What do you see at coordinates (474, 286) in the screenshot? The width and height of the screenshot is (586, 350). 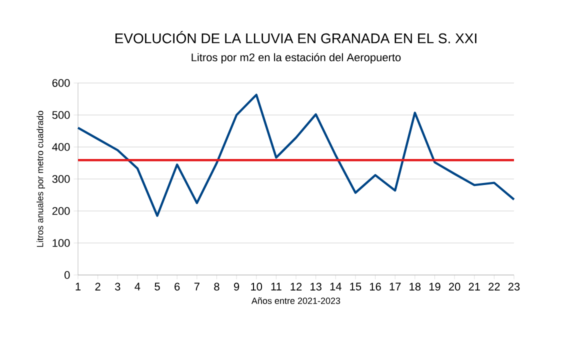 I see `x-tick-label: 21` at bounding box center [474, 286].